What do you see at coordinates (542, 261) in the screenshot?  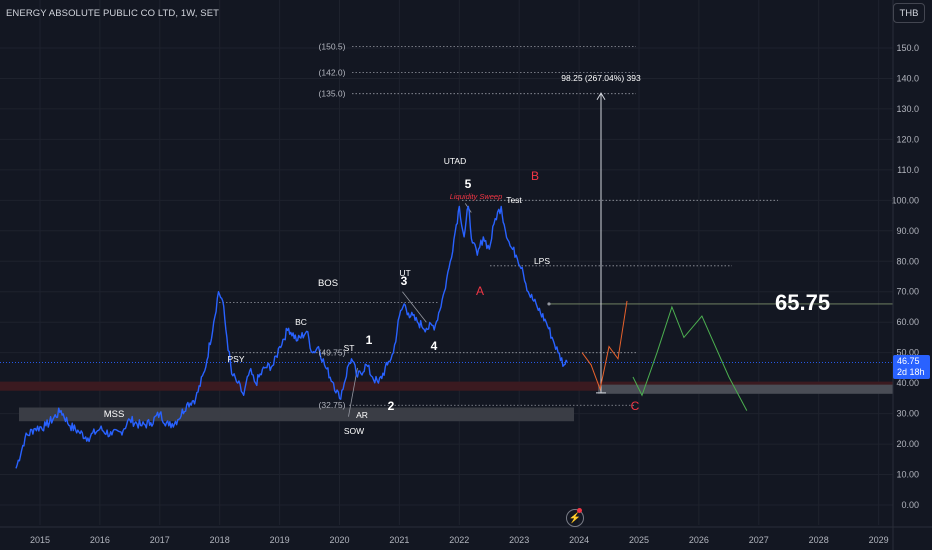 I see `label-lps: LPS` at bounding box center [542, 261].